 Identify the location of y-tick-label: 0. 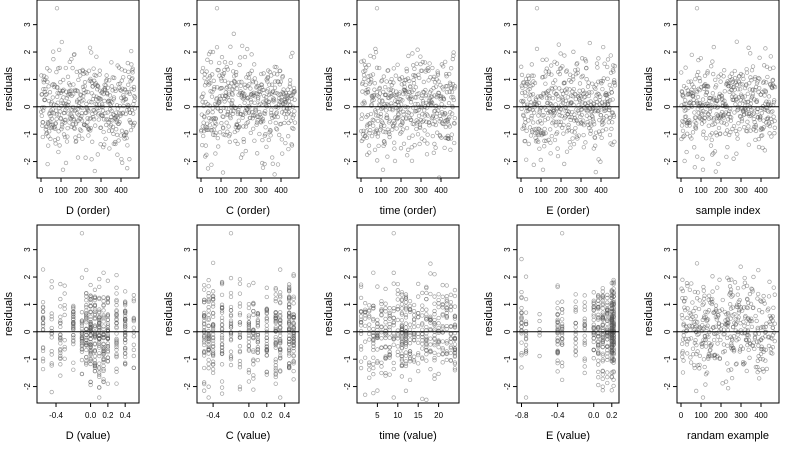
(187, 331).